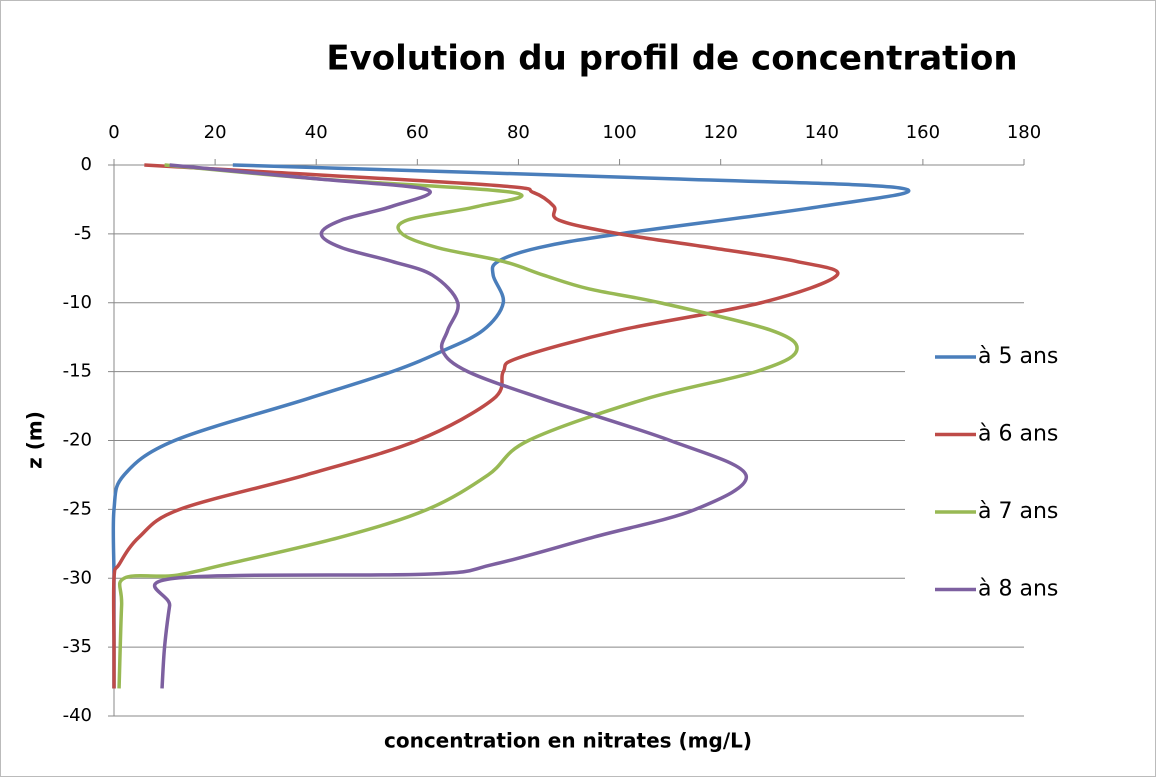 This screenshot has width=1156, height=781. Describe the element at coordinates (77, 302) in the screenshot. I see `y-tick-label: -10` at that location.